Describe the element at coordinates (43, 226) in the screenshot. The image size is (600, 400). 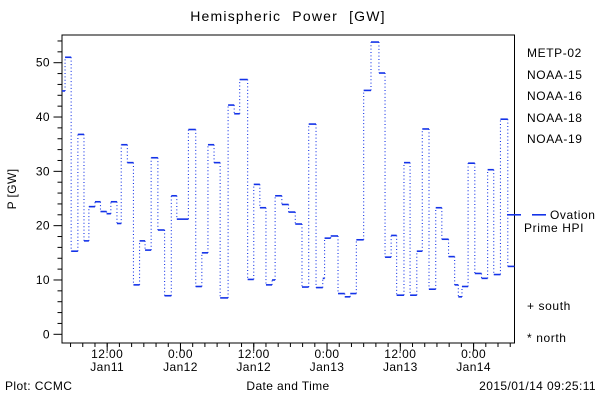
I see `y-tick-label: 20` at that location.